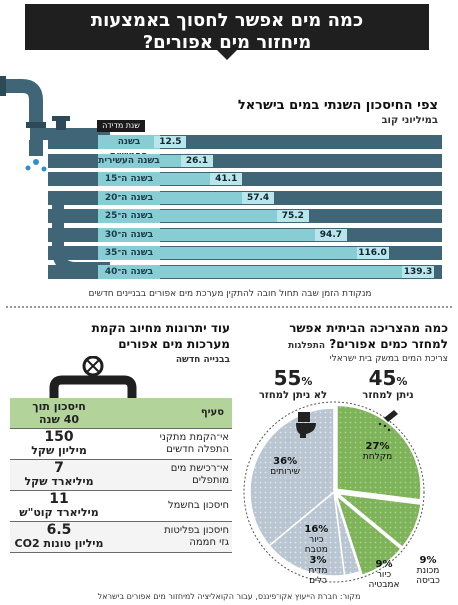  What do you see at coordinates (59, 506) in the screenshot?
I see `row-value: 11 מיליארד קוט"ש` at bounding box center [59, 506].